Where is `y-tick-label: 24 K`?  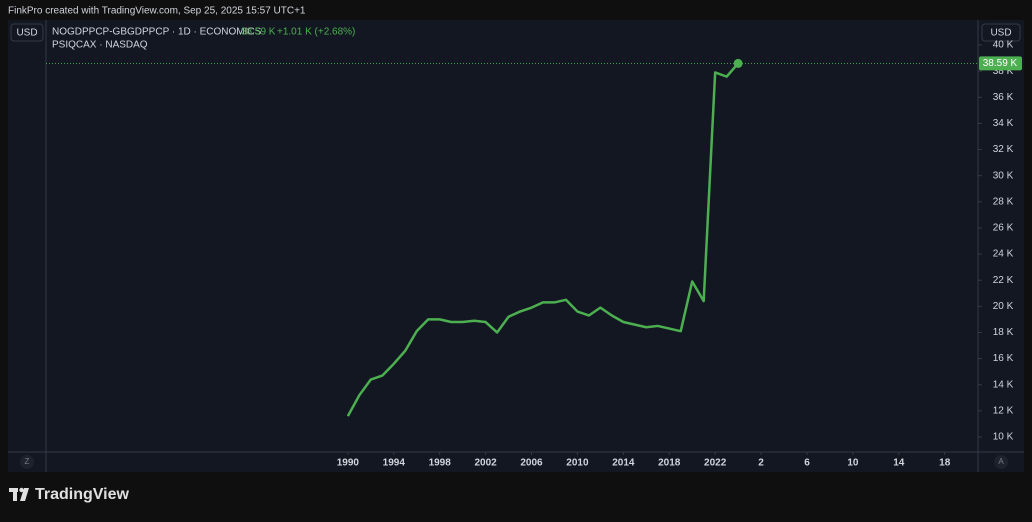
y-tick-label: 24 K is located at coordinates (1003, 254).